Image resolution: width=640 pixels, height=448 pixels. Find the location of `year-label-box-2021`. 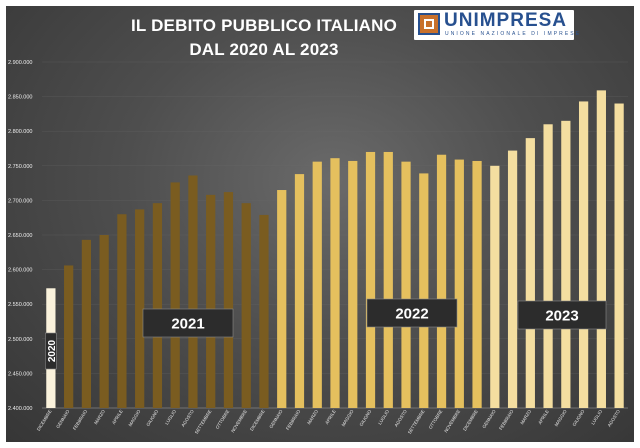

year-label-box-2021 is located at coordinates (188, 323).